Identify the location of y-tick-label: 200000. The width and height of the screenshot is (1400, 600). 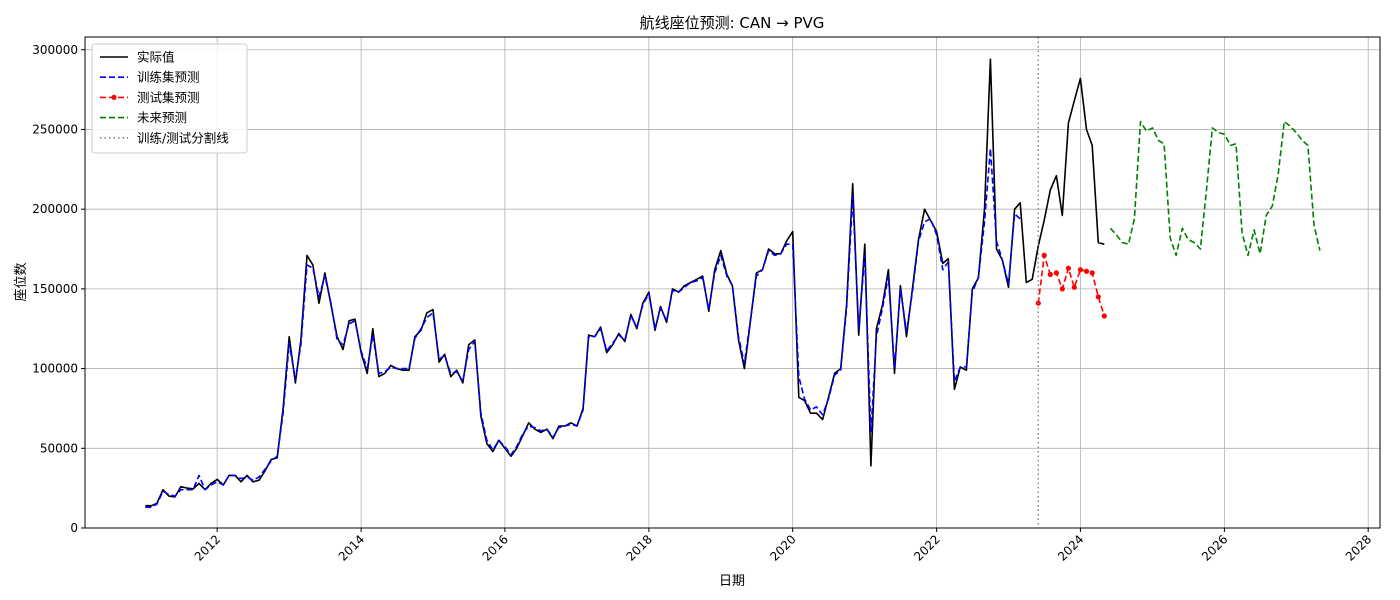
(55, 209).